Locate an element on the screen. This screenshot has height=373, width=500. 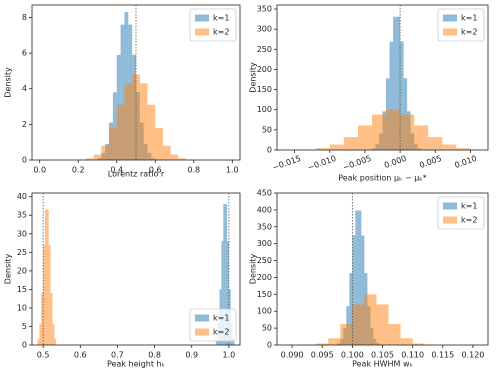
y-axis-label: Density is located at coordinates (8, 269).